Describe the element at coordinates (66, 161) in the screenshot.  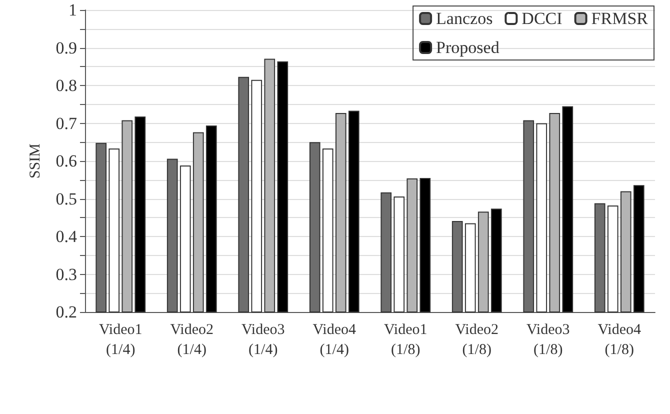
I see `y-tick-label: 0.6` at that location.